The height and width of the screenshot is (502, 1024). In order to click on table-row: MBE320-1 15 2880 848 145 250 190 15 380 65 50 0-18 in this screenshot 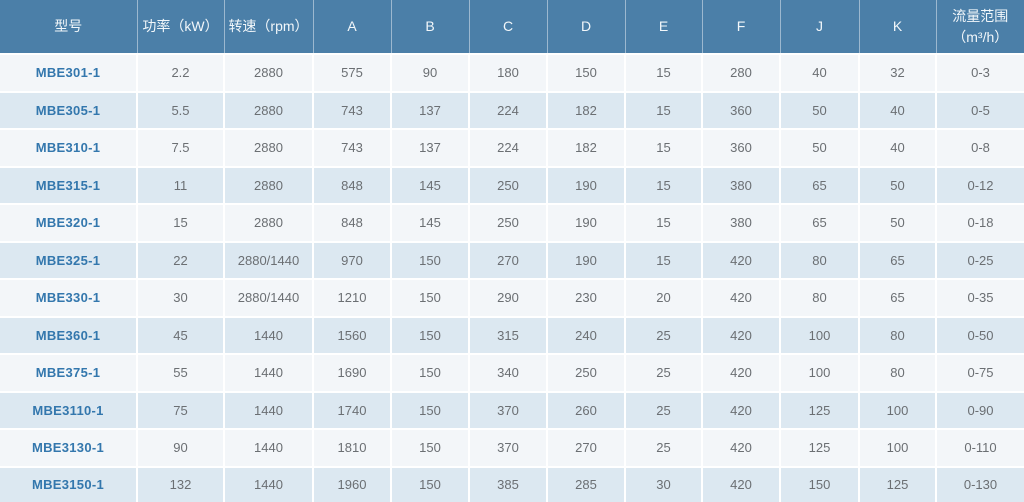, I will do `click(512, 222)`.